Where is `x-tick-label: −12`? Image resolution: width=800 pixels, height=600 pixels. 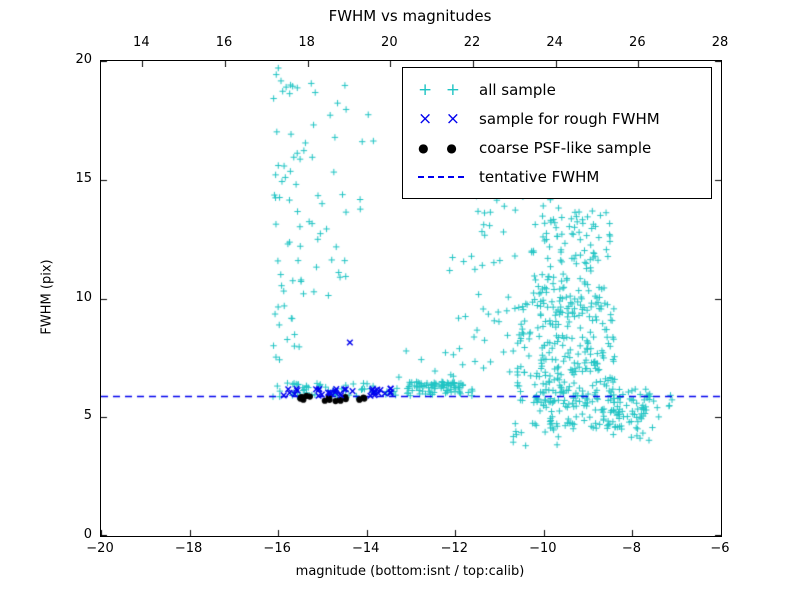
x-tick-label: −12 is located at coordinates (454, 548).